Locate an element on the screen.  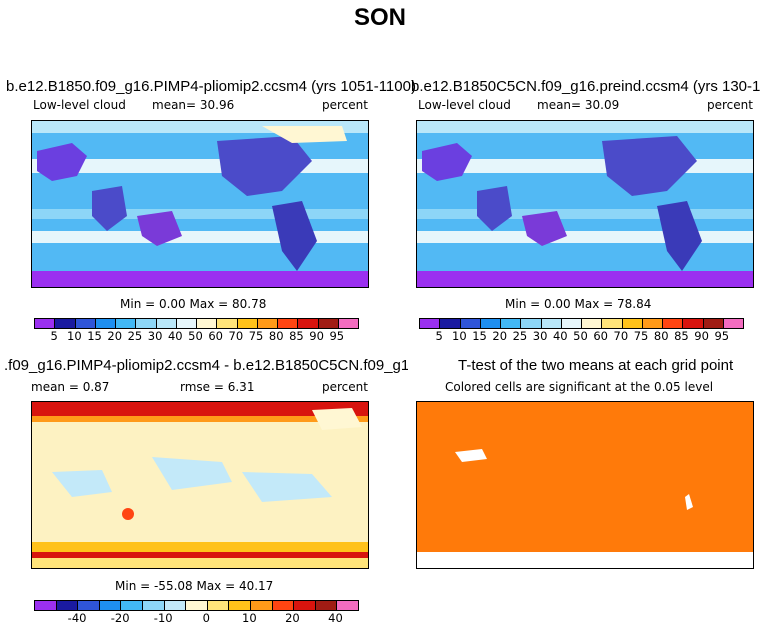
panel1-colorbar is located at coordinates (196, 323).